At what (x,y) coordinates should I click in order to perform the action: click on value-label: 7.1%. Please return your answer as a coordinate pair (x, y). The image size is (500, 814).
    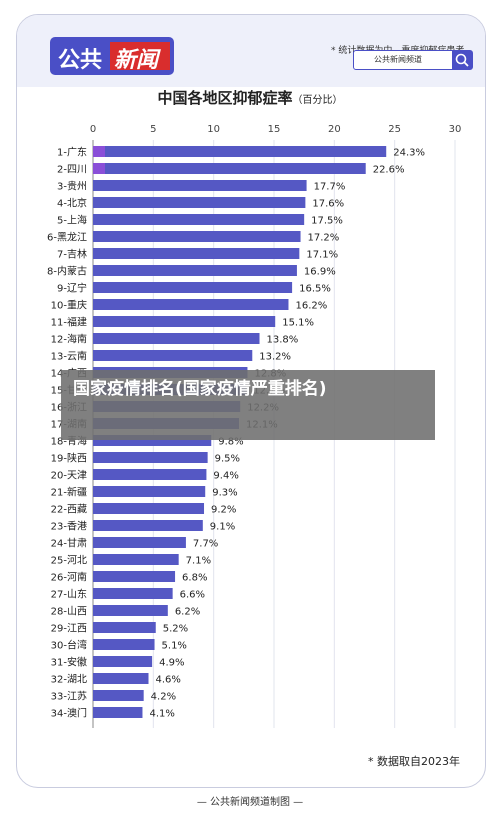
    Looking at the image, I should click on (198, 561).